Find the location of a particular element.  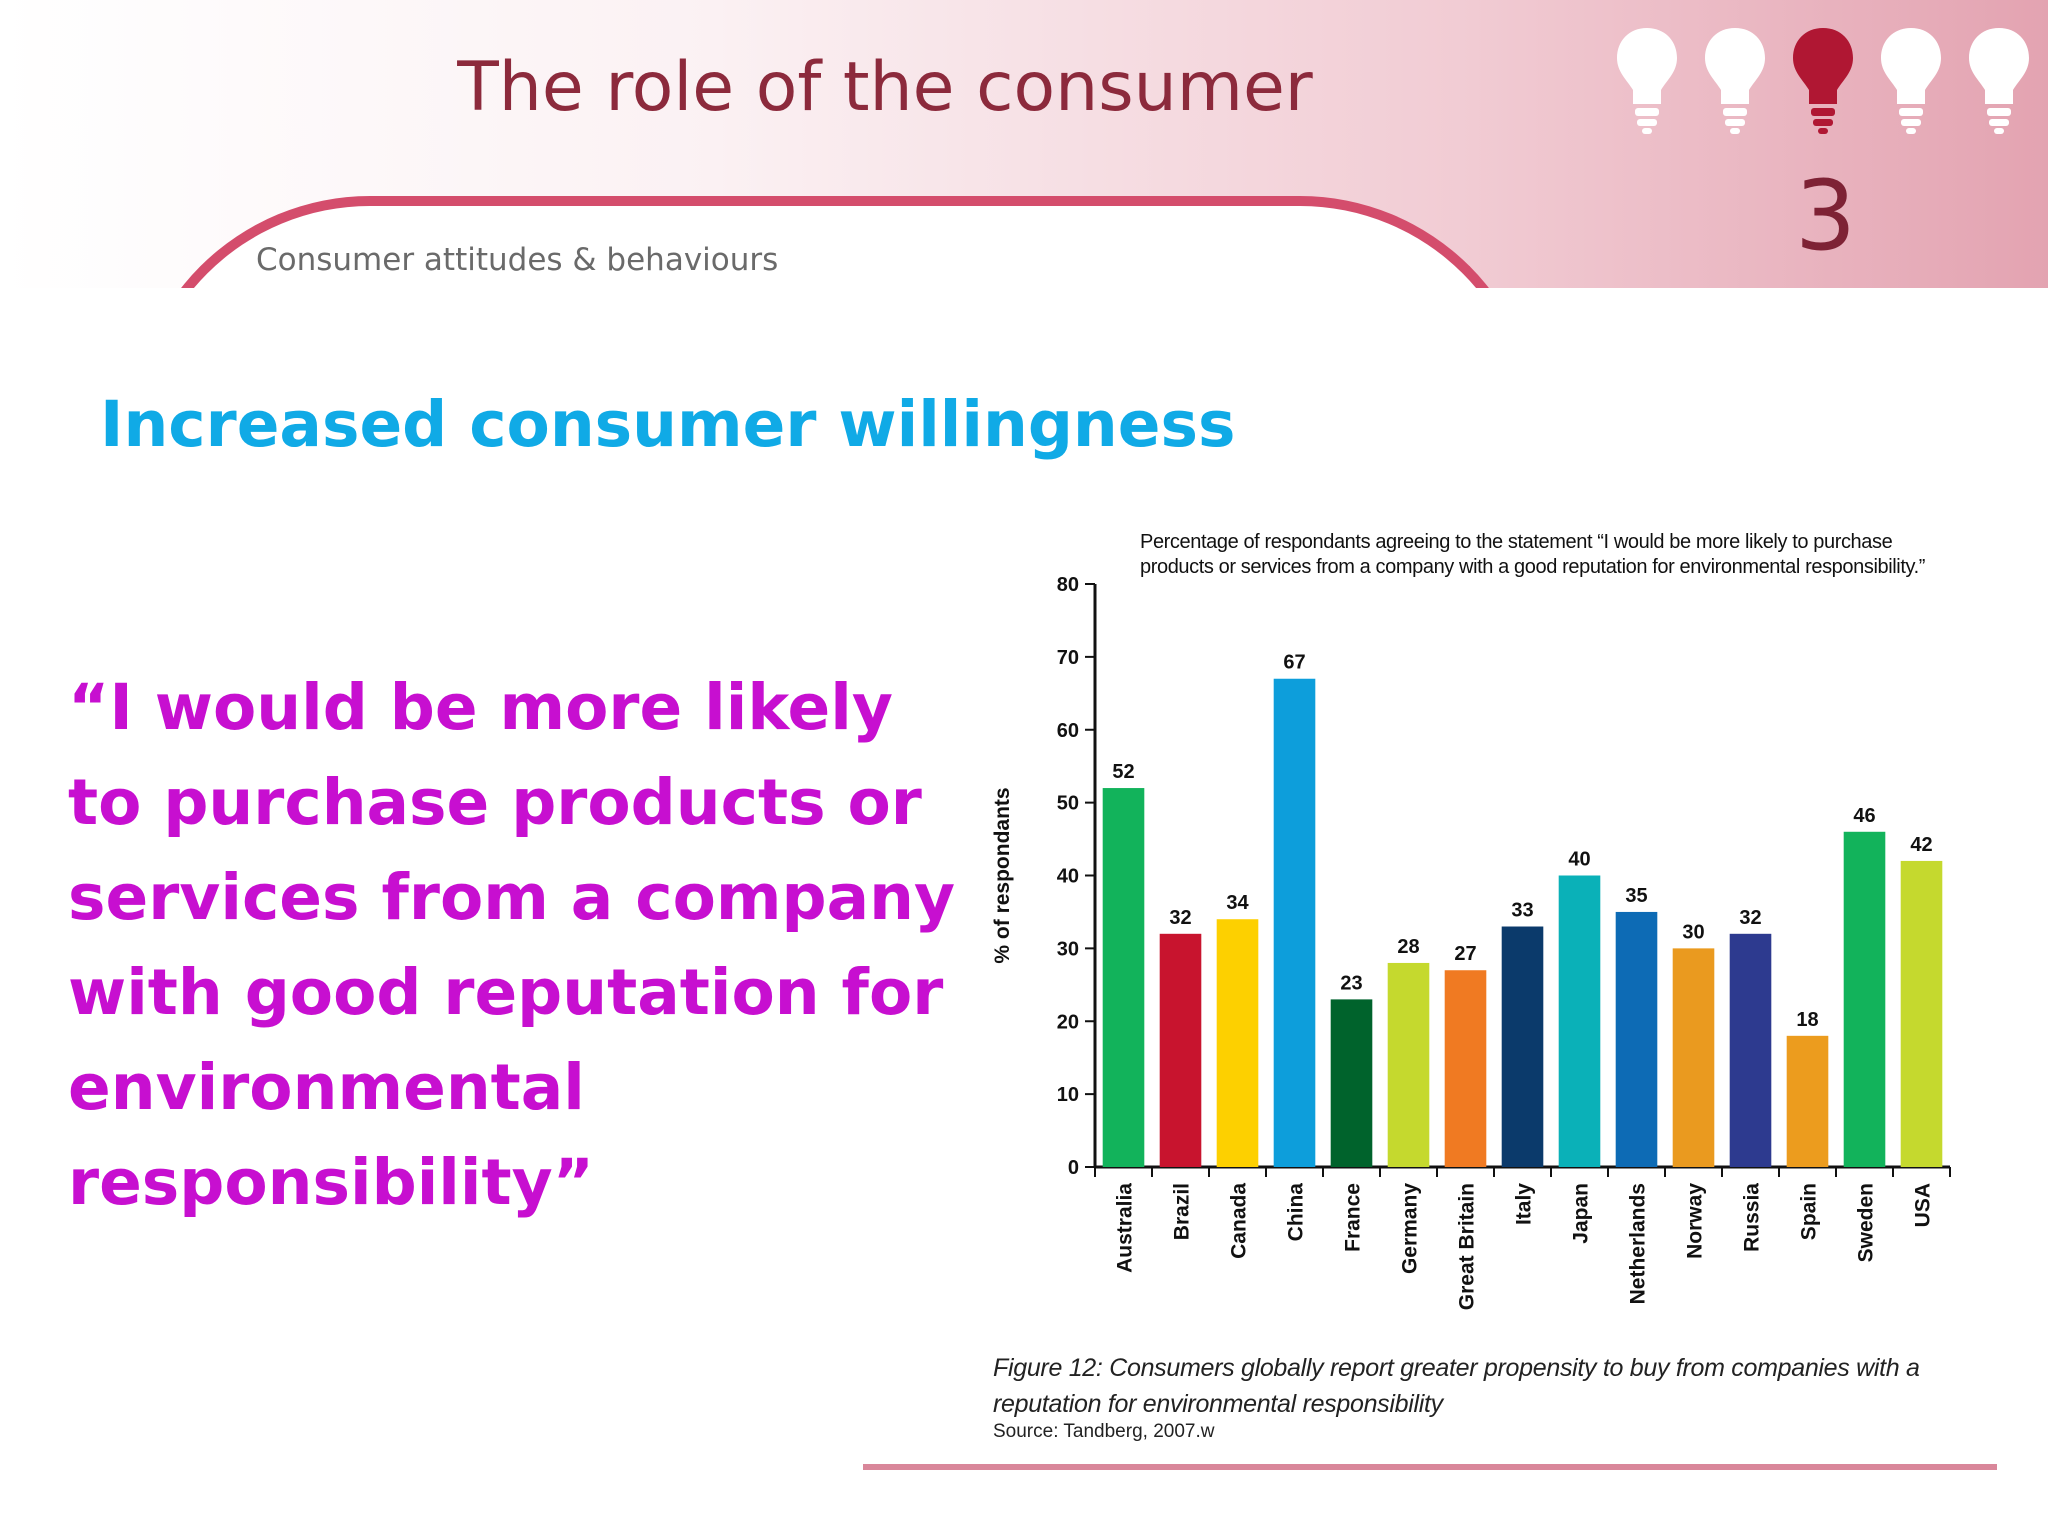

y-tick-label: 50 is located at coordinates (1068, 804).